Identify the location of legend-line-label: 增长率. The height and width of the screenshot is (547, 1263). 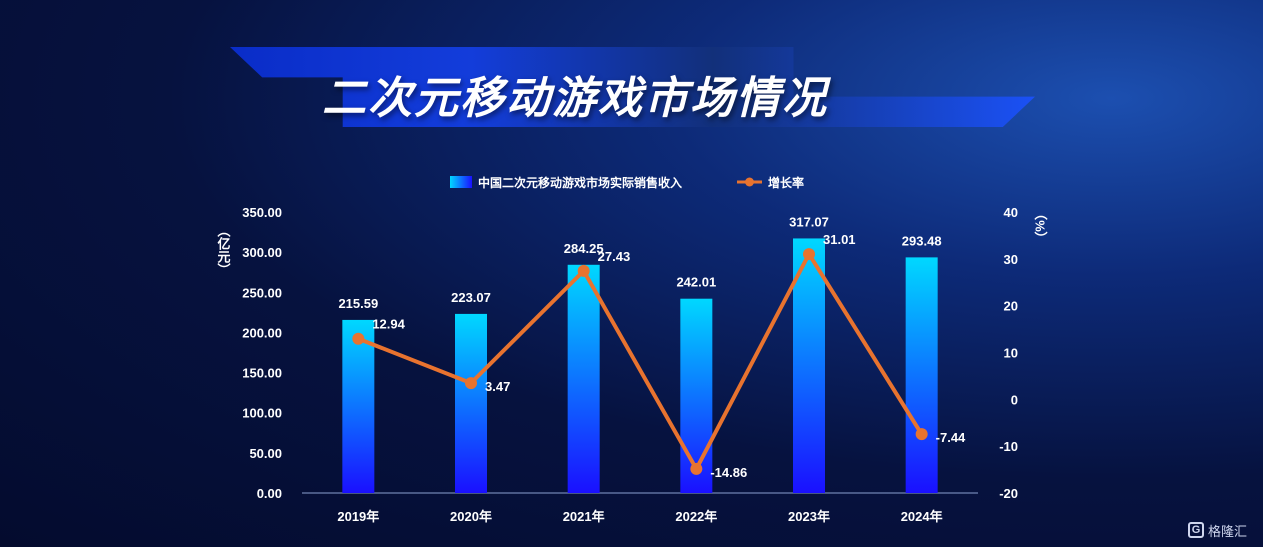
(786, 182).